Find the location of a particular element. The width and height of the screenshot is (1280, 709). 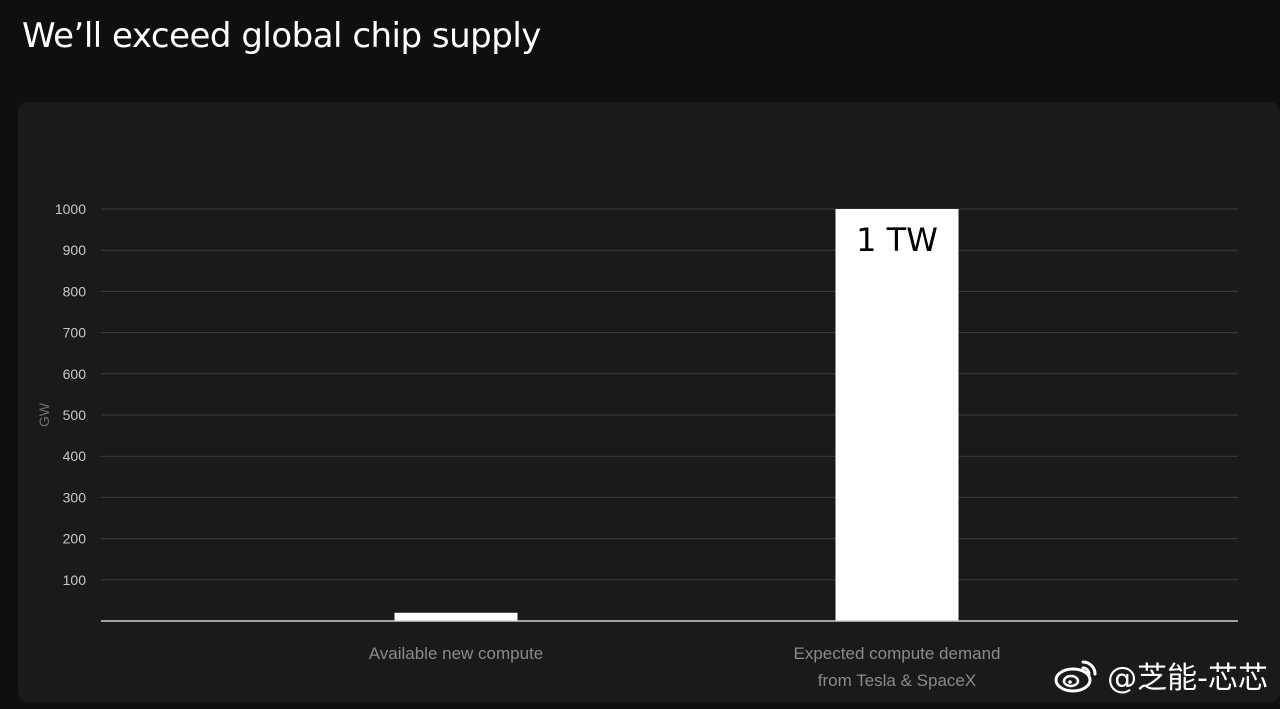

y-tick-label: 800 is located at coordinates (75, 291).